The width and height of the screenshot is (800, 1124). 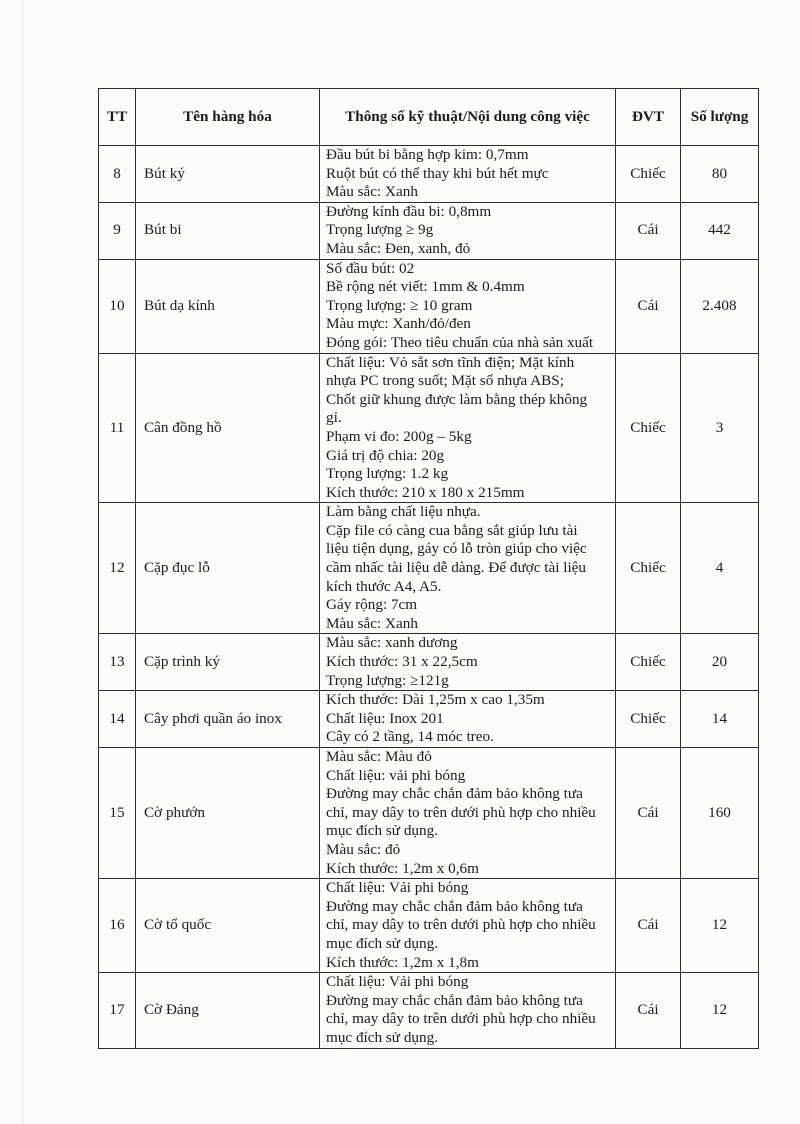 I want to click on spec-line: Làm bằng chất liệu nhựa., so click(x=403, y=512).